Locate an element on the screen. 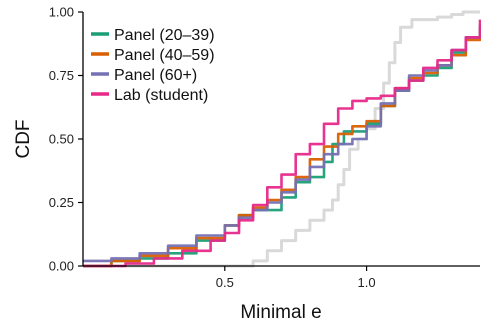  y-tick-label: 0.75 is located at coordinates (61, 75).